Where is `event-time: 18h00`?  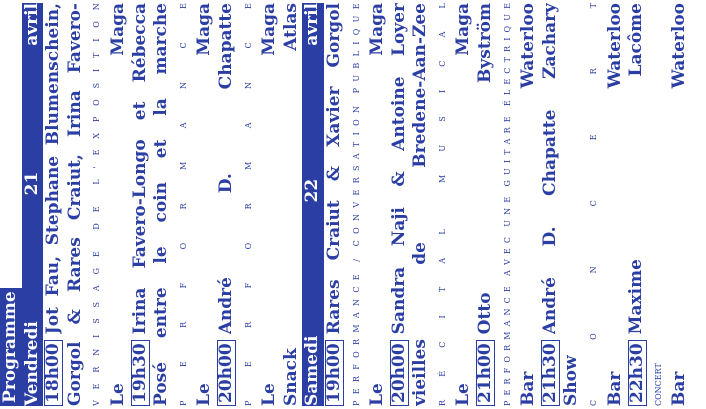 event-time: 18h00 is located at coordinates (53, 373).